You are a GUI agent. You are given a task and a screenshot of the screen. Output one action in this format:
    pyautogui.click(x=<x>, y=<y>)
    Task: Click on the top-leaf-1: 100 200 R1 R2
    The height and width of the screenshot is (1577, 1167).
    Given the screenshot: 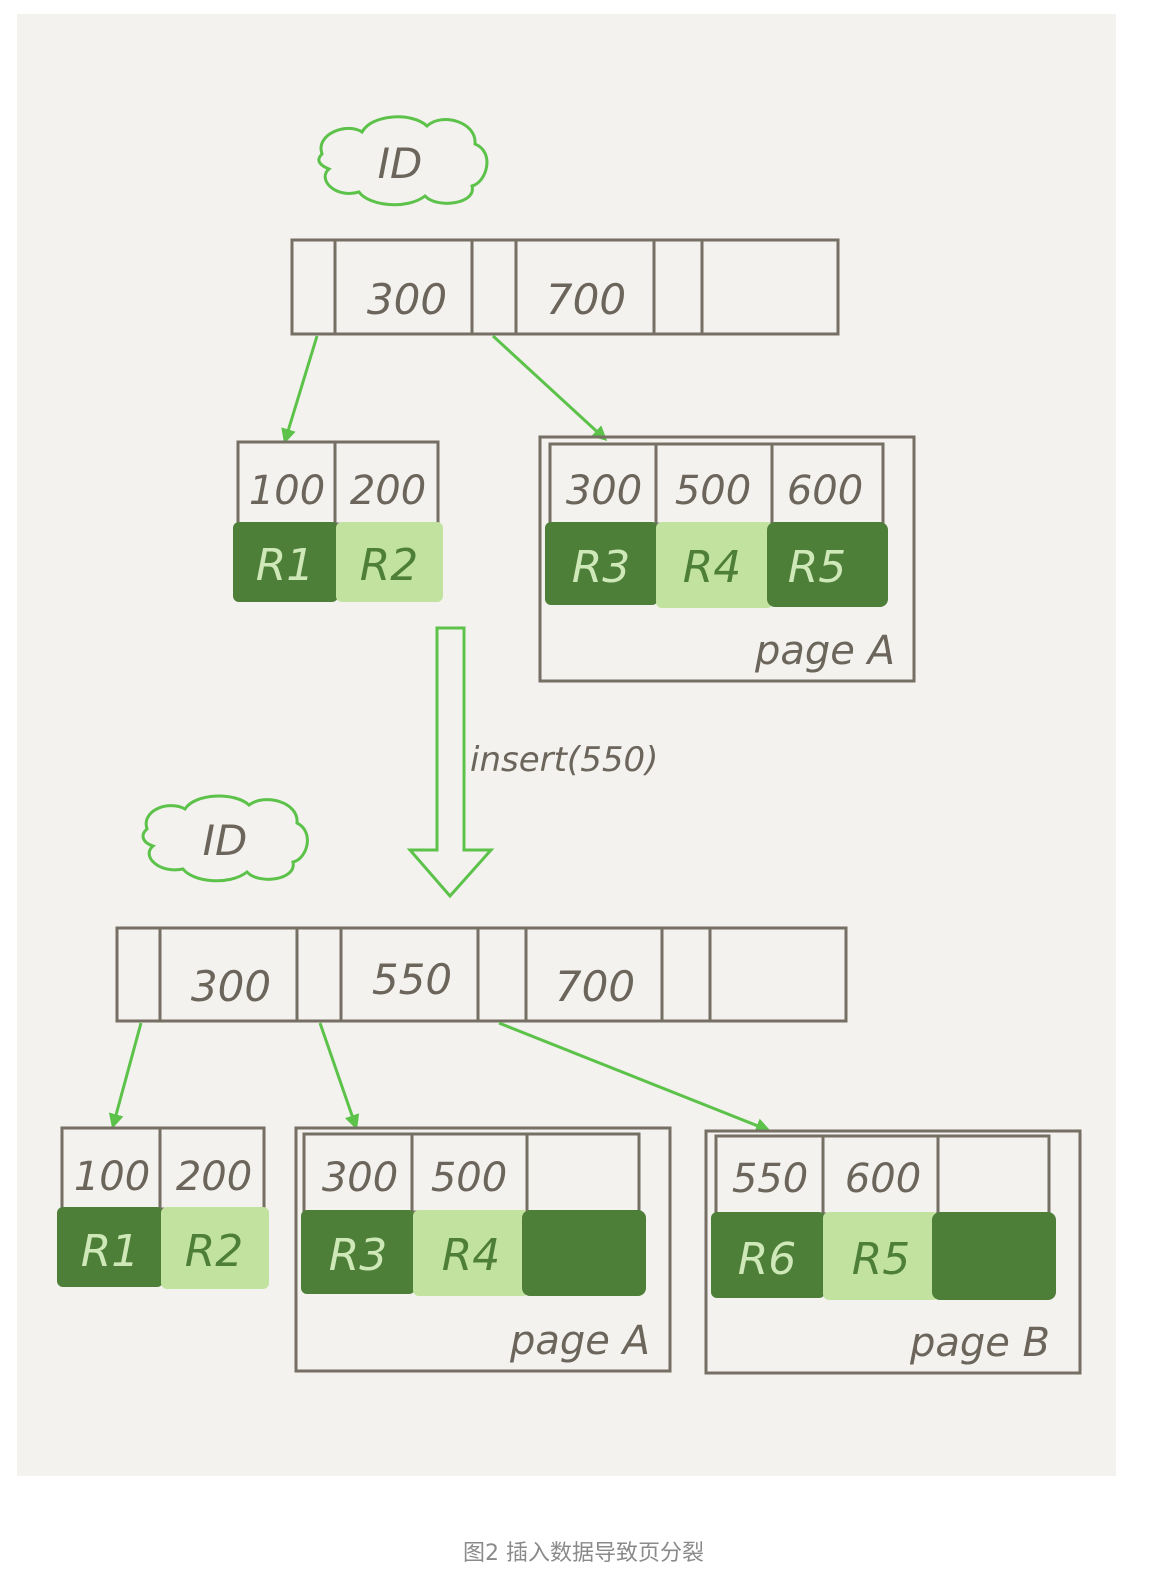 What is the action you would take?
    pyautogui.click(x=338, y=521)
    